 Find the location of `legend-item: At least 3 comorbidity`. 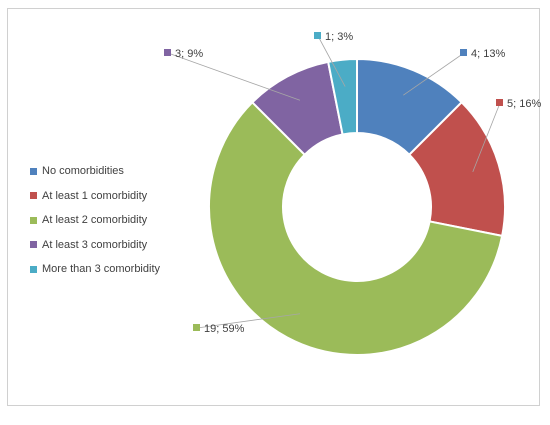

legend-item: At least 3 comorbidity is located at coordinates (95, 245).